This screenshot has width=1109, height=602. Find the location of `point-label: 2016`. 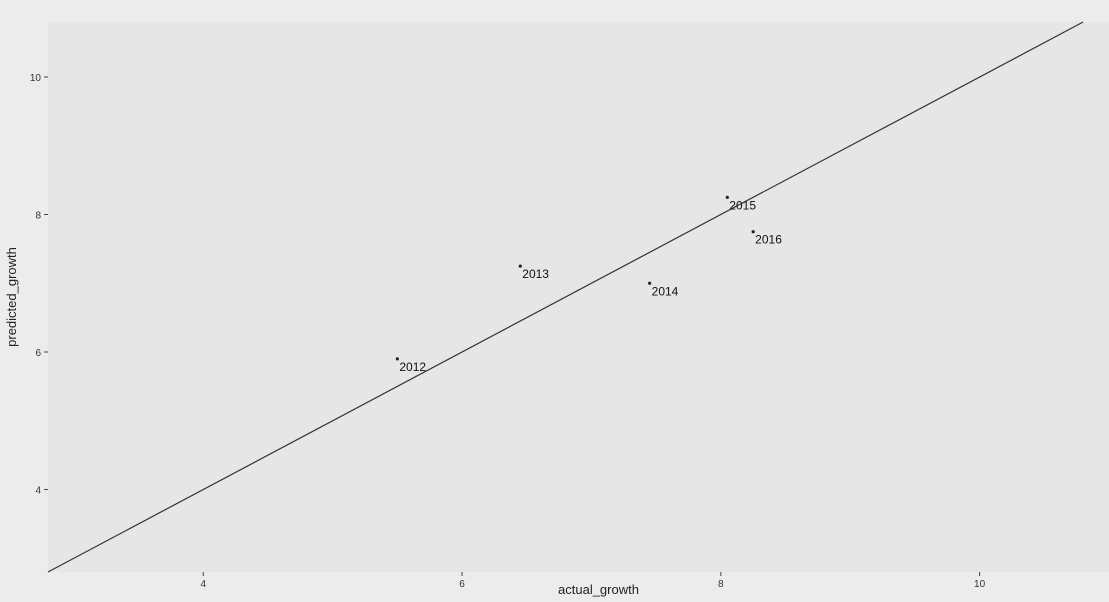

point-label: 2016 is located at coordinates (768, 240).